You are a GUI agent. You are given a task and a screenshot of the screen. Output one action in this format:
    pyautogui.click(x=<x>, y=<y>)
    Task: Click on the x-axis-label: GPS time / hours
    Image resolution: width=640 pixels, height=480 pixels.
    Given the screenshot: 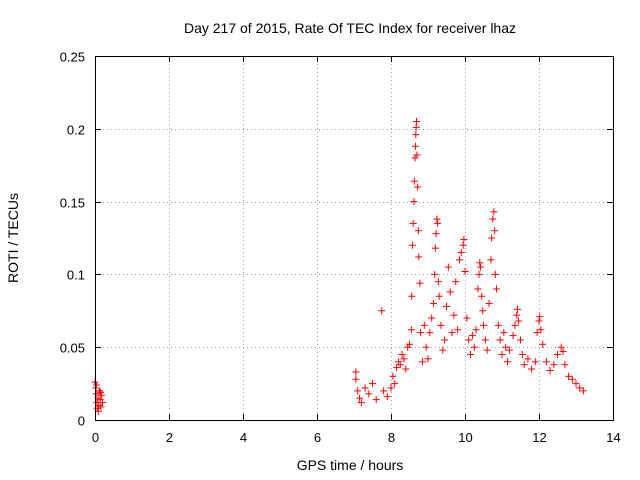 What is the action you would take?
    pyautogui.click(x=350, y=465)
    